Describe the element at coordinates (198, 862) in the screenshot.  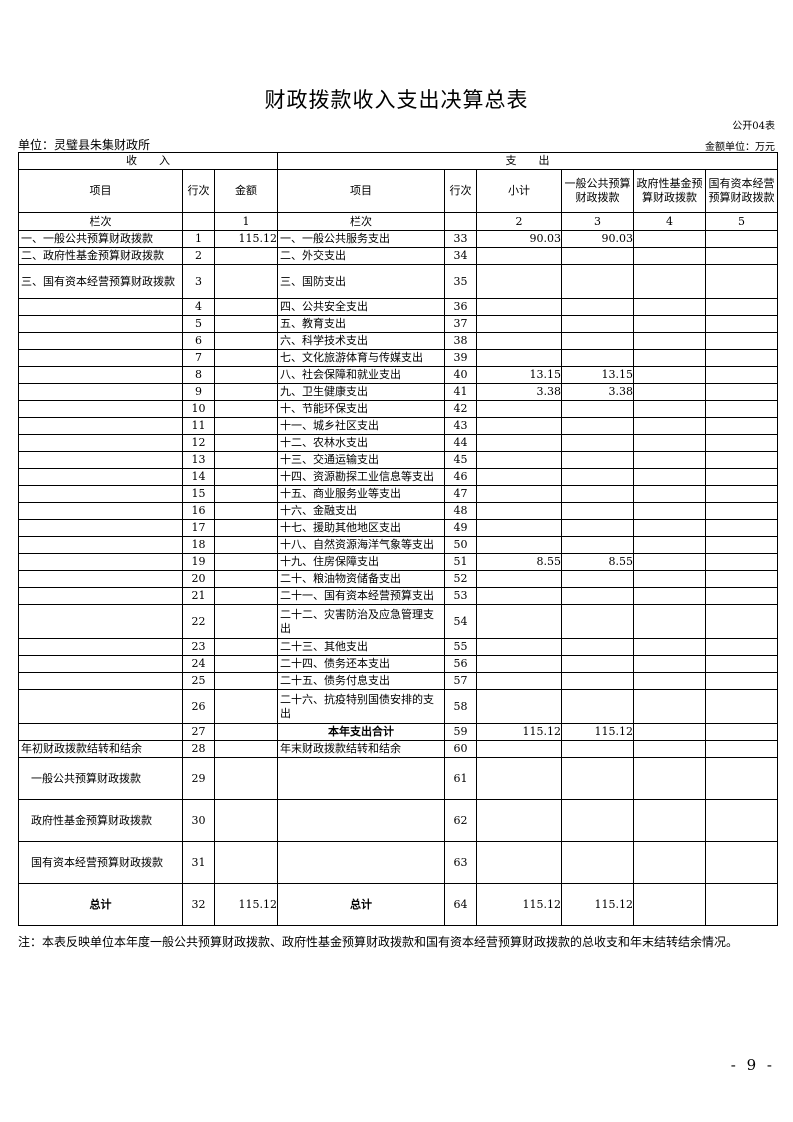
I see `left-row-no-cell: 31` at that location.